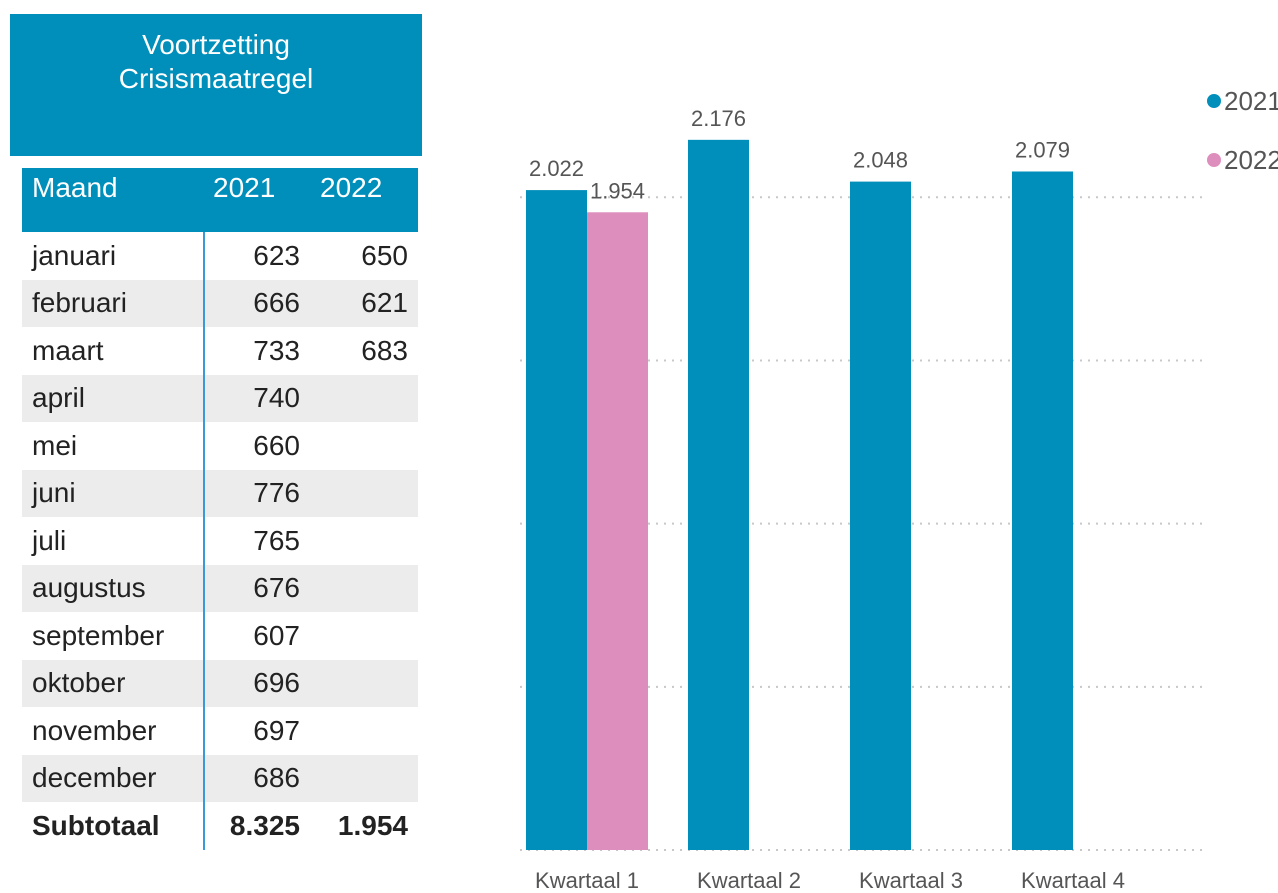 This screenshot has width=1278, height=893. What do you see at coordinates (96, 825) in the screenshot?
I see `total-cell: Subtotaal` at bounding box center [96, 825].